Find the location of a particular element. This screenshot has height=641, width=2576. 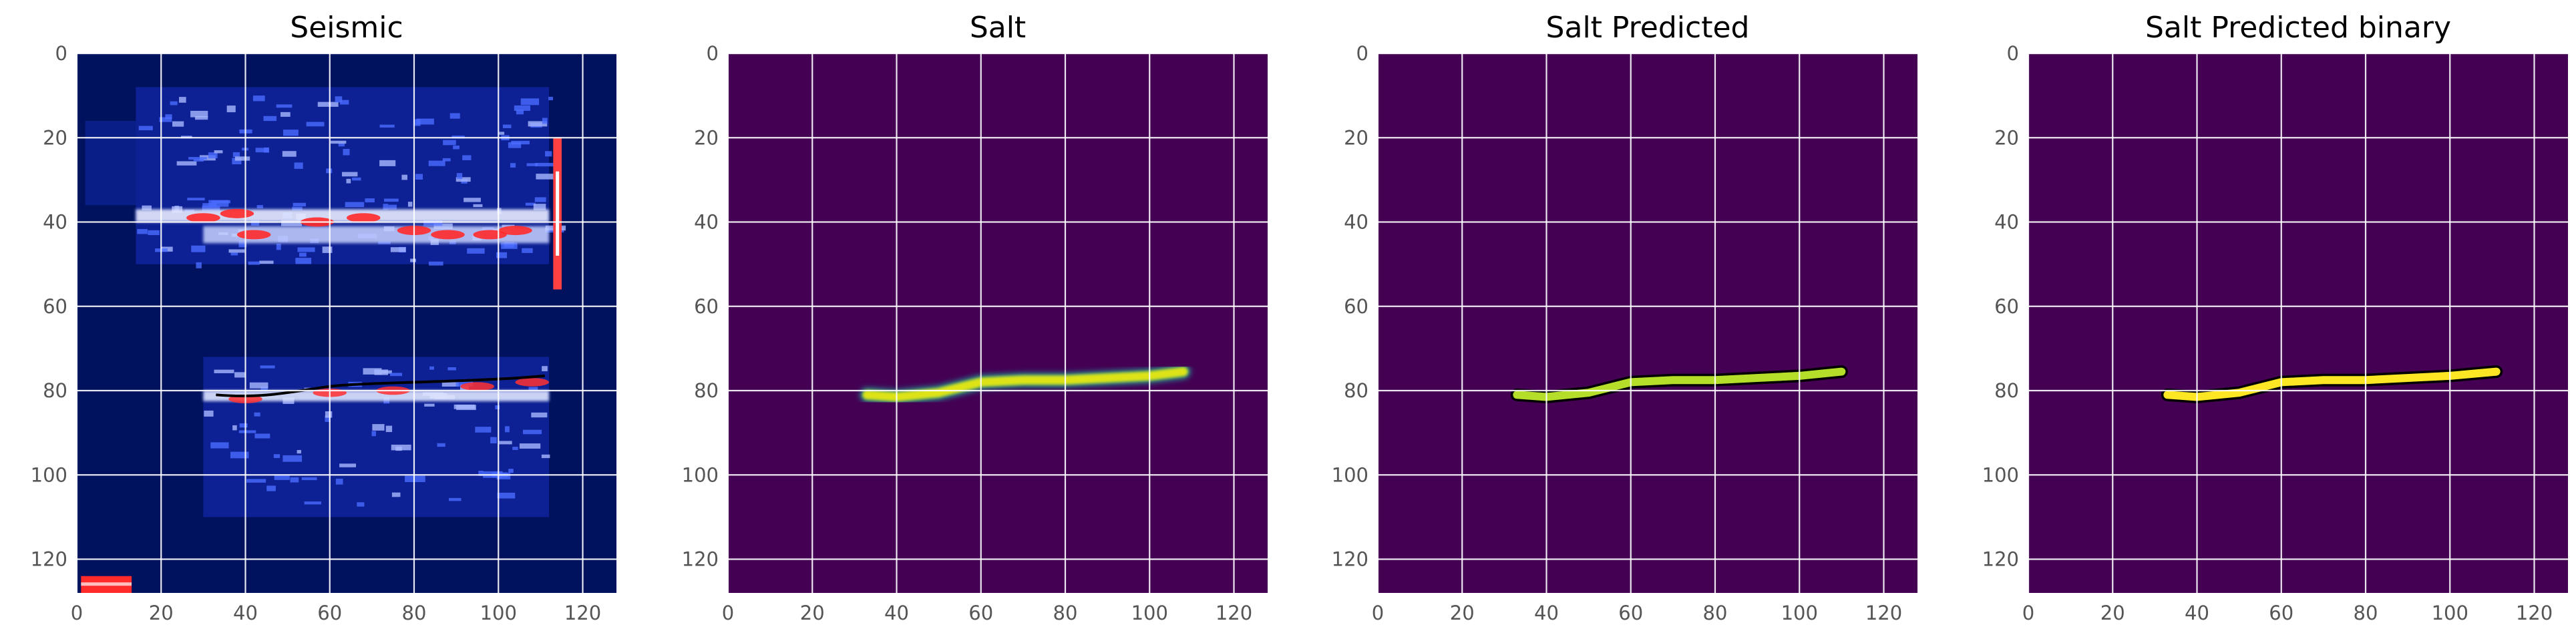

panel-title: Salt is located at coordinates (998, 28).